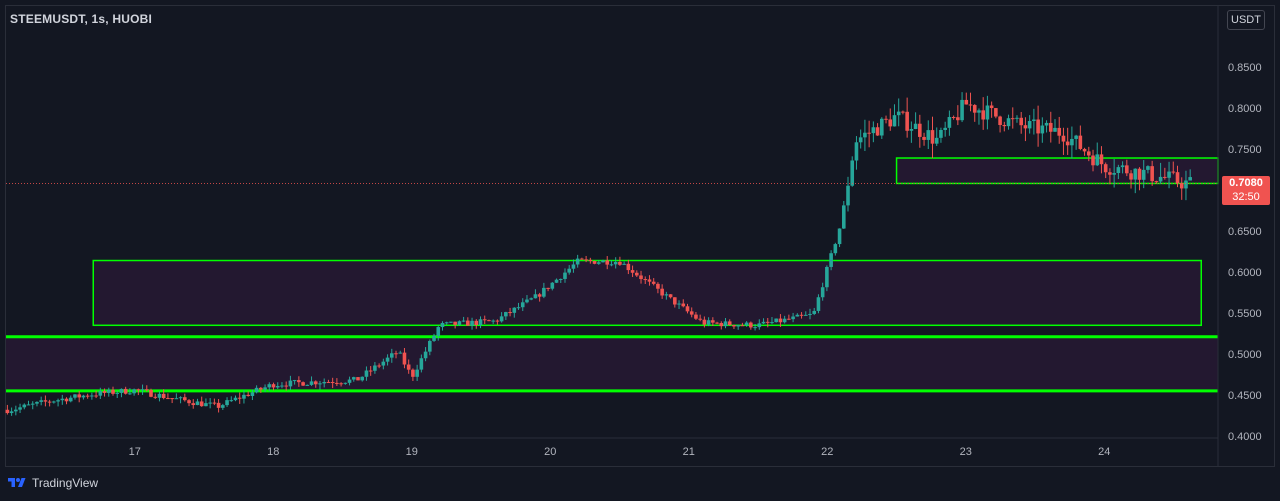 Image resolution: width=1280 pixels, height=501 pixels. Describe the element at coordinates (1245, 109) in the screenshot. I see `y-tick-label: 0.8000` at that location.